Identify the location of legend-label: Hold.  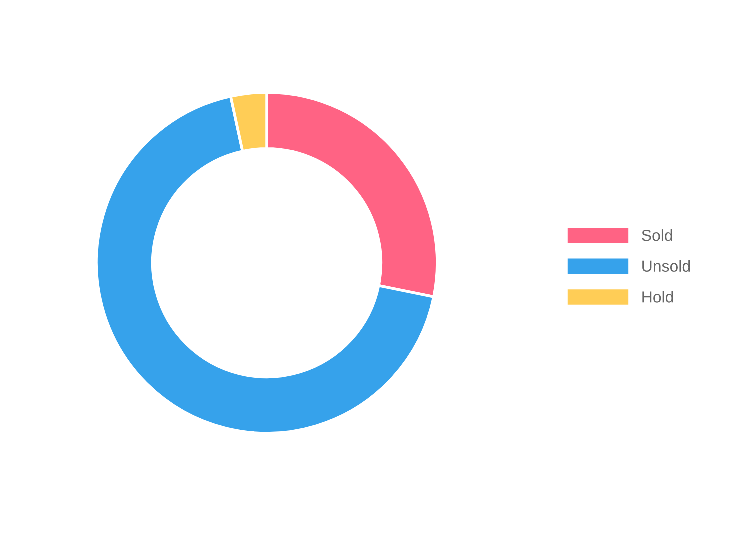
(658, 297).